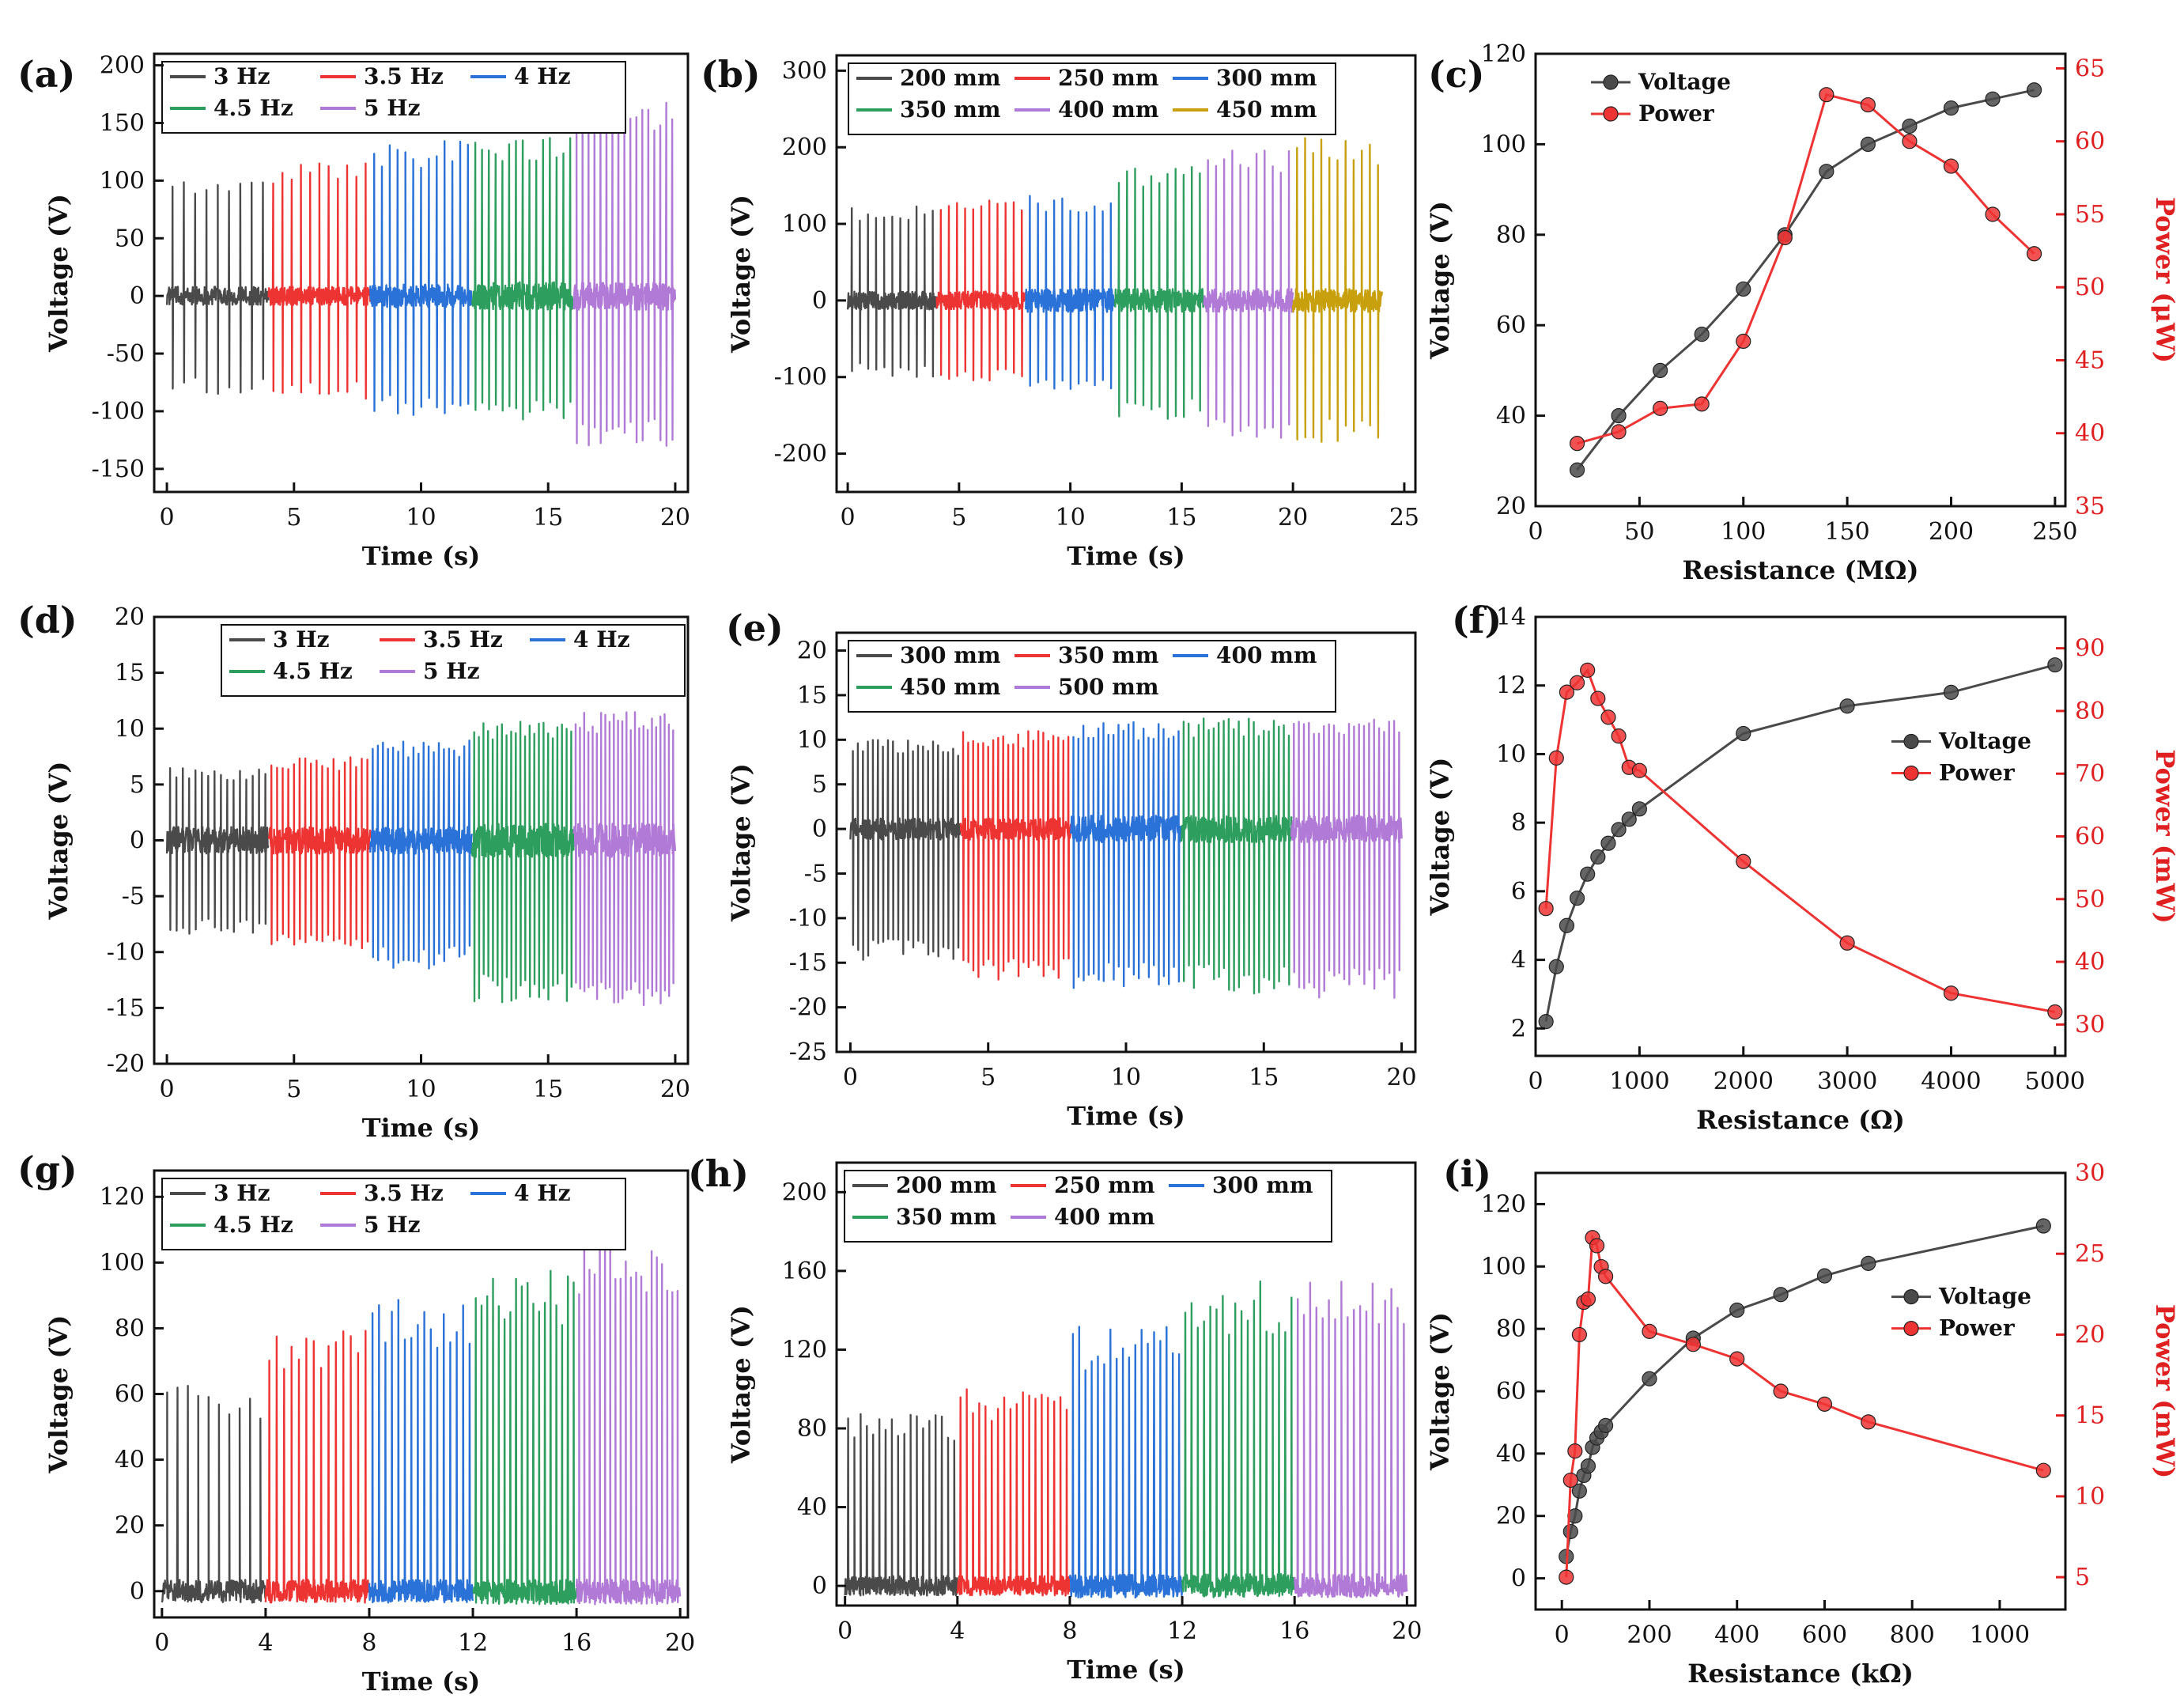 The height and width of the screenshot is (1706, 2184). I want to click on y2-tick-label: 55, so click(2090, 215).